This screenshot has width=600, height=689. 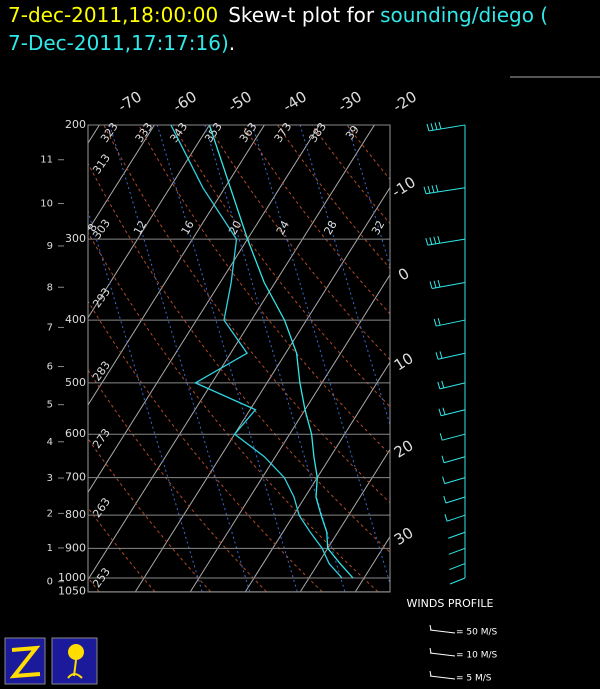 What do you see at coordinates (50, 405) in the screenshot?
I see `height-tick-label: 5` at bounding box center [50, 405].